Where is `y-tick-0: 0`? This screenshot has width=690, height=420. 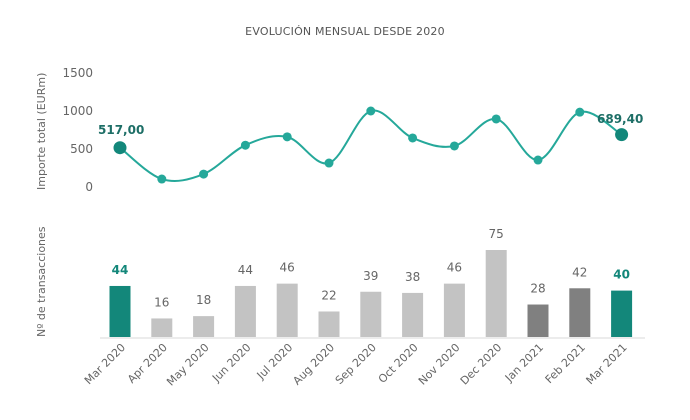
y-tick-0: 0 is located at coordinates (89, 187).